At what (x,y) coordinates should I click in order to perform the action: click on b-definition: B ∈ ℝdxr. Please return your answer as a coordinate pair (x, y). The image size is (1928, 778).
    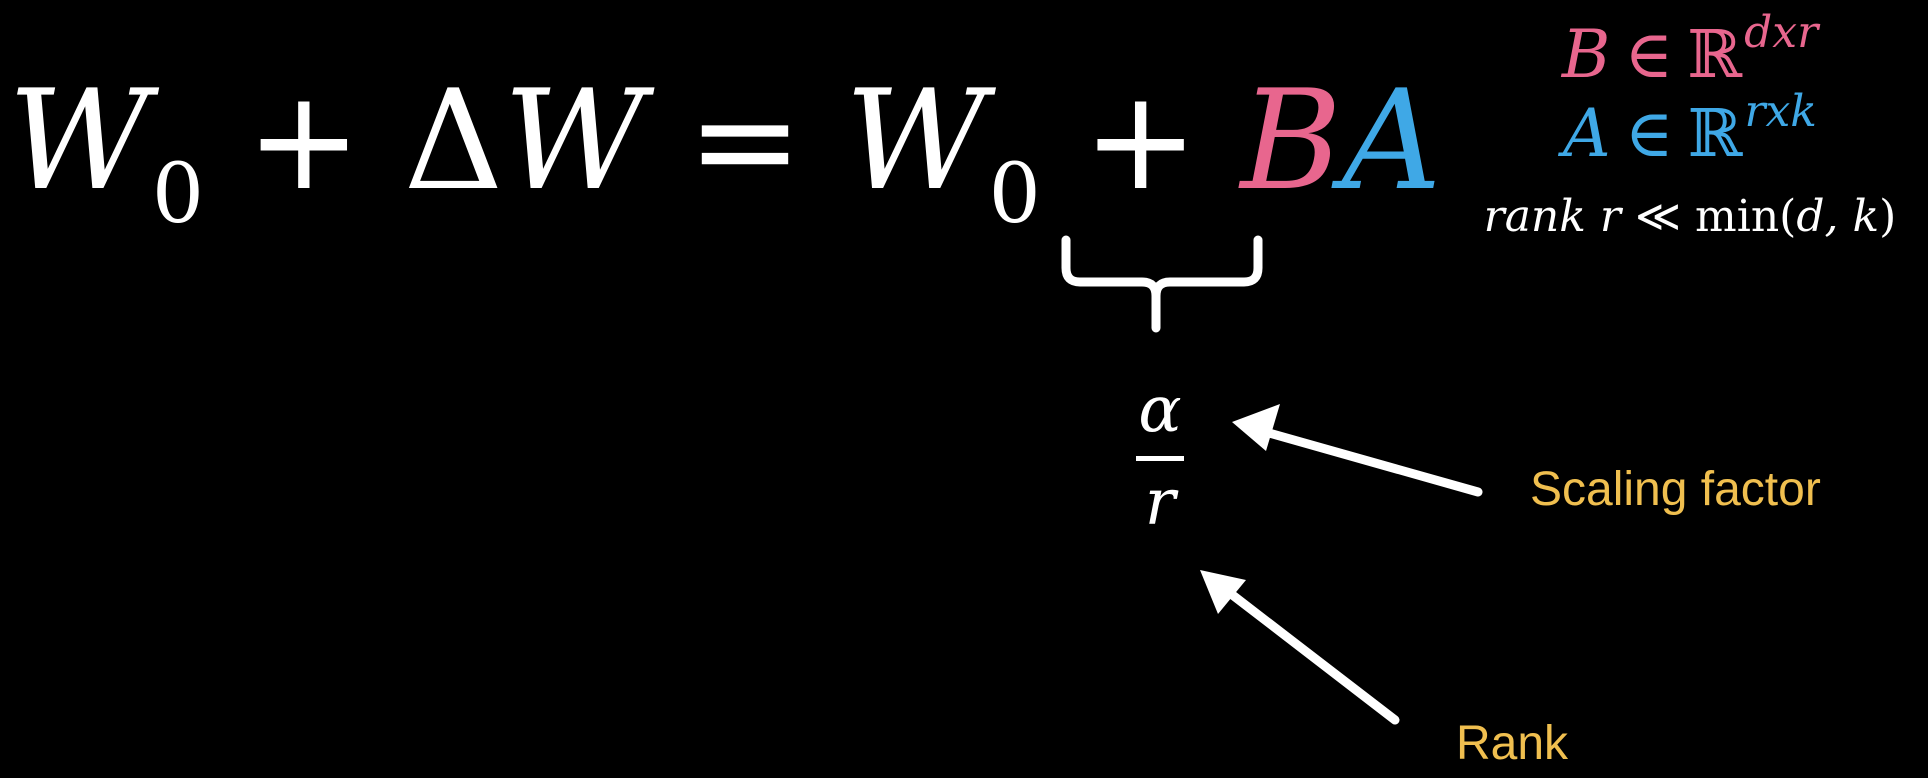
    Looking at the image, I should click on (1690, 48).